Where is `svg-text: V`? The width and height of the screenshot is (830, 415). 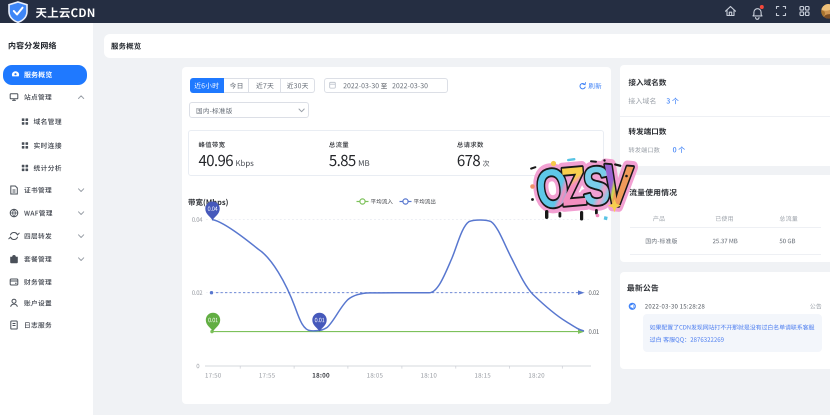 svg-text: V is located at coordinates (617, 185).